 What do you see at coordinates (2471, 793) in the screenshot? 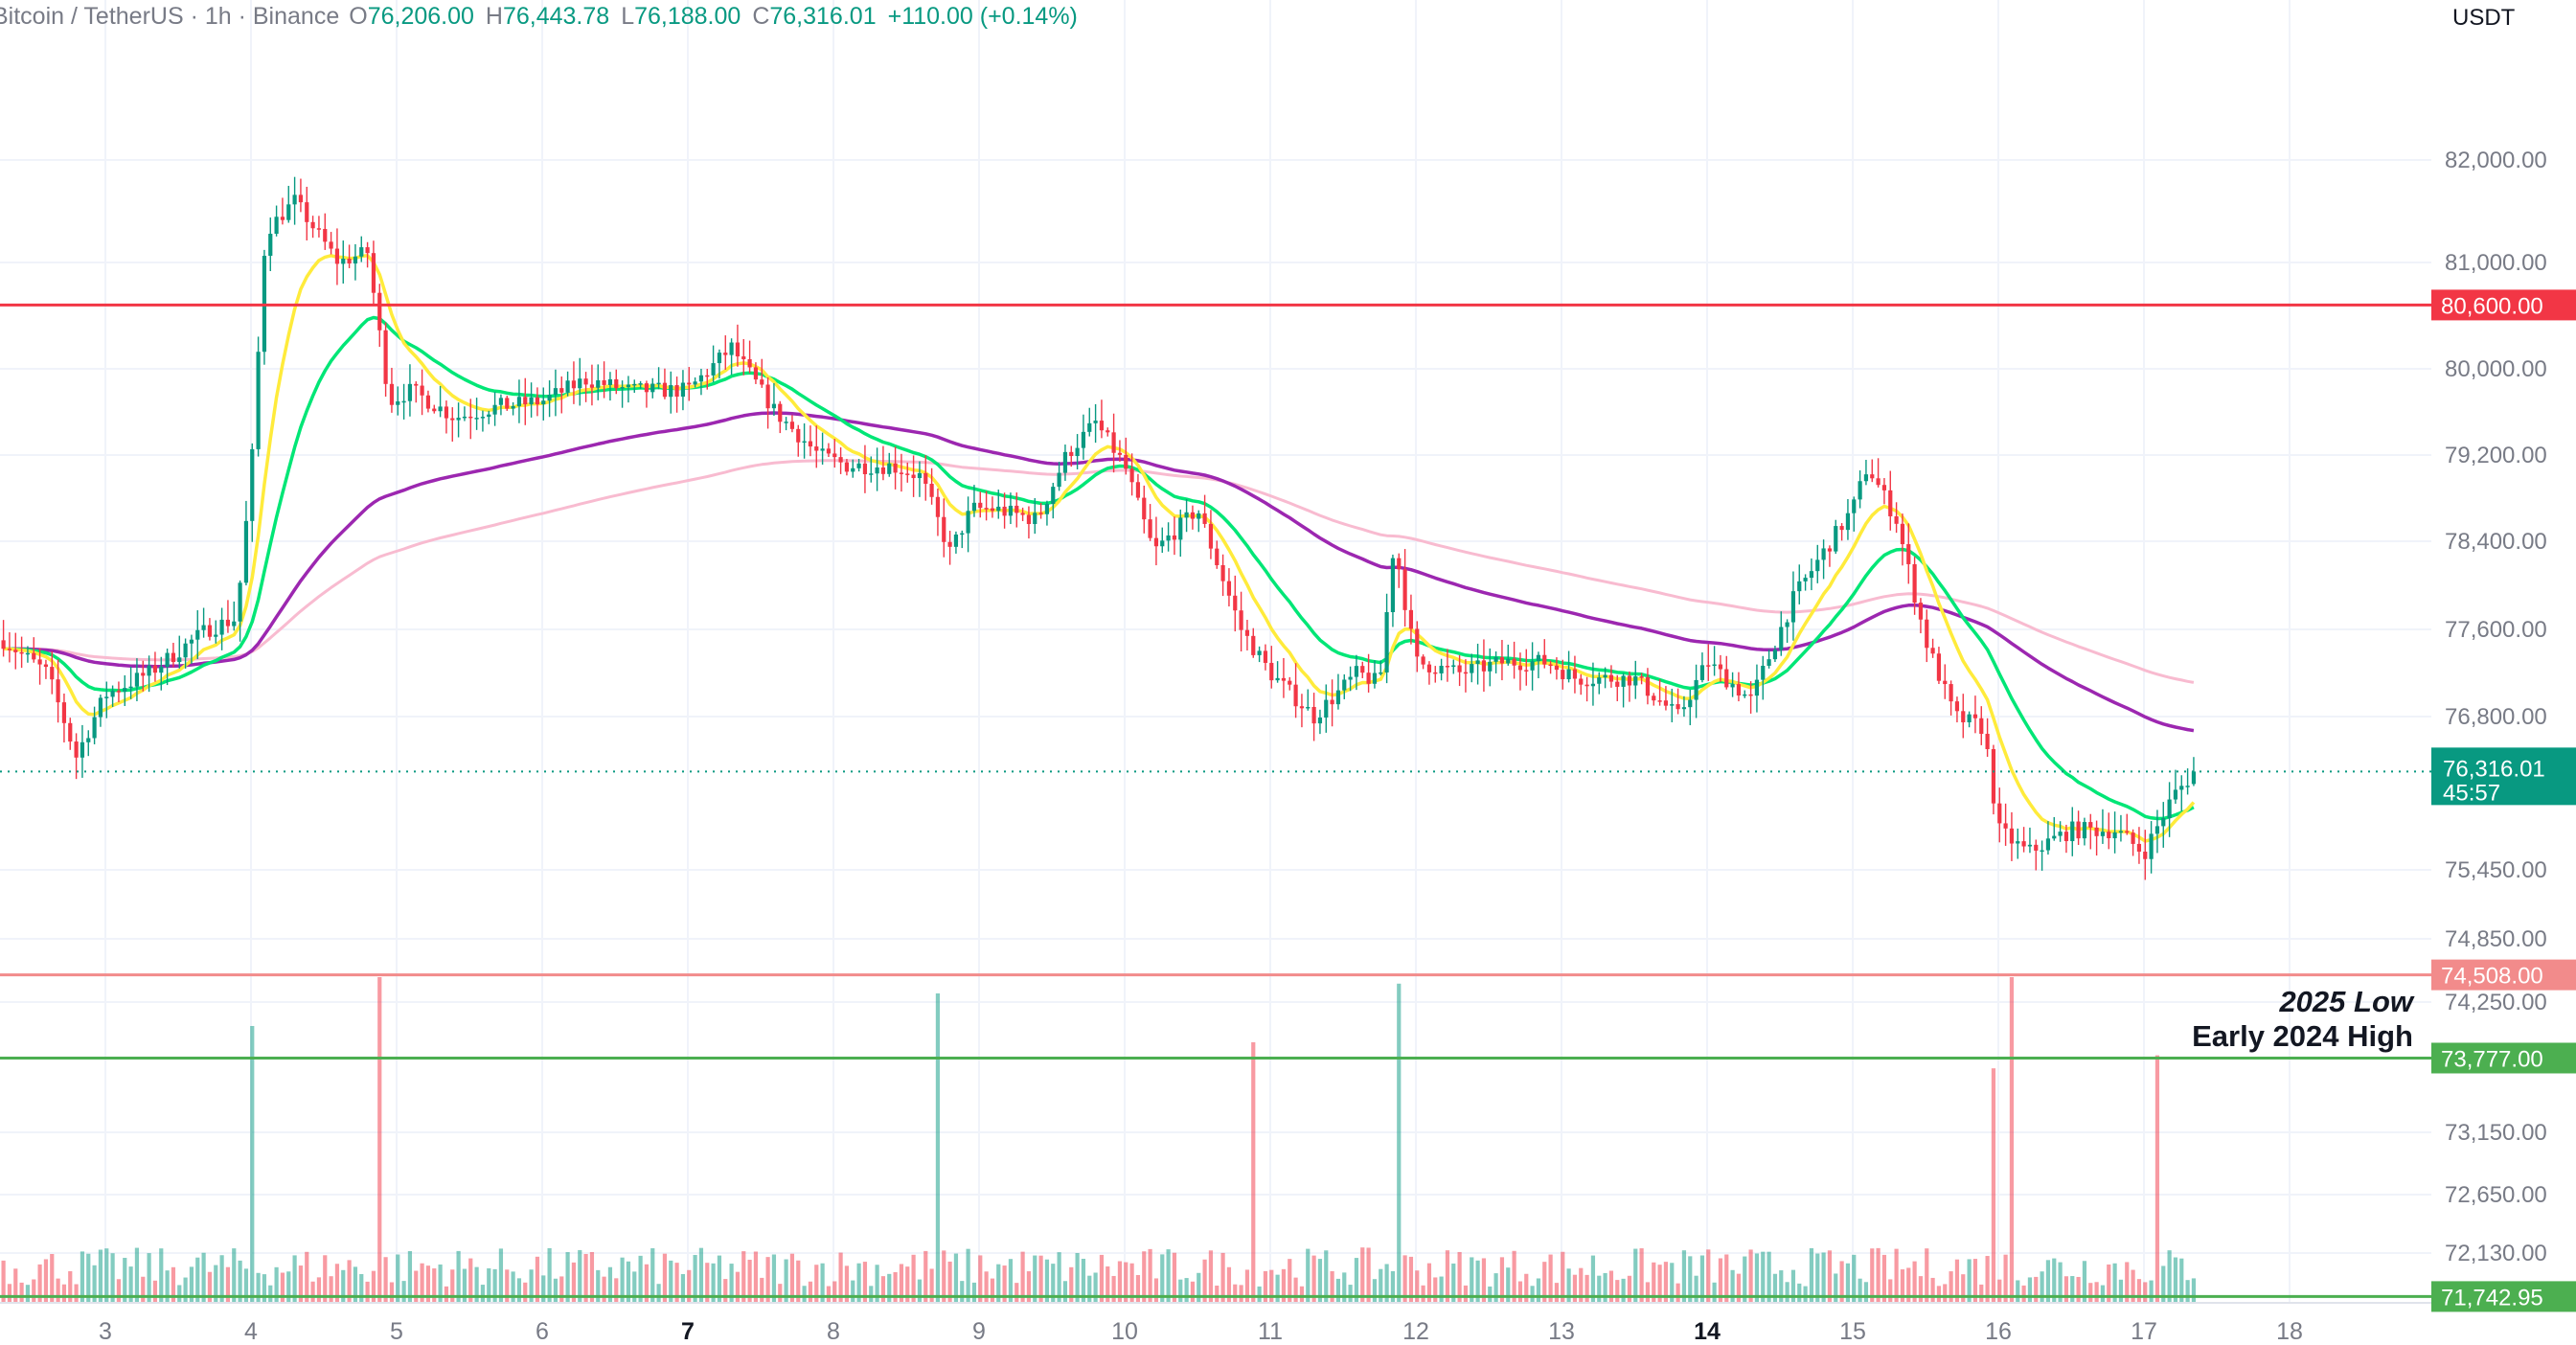
I see `countdown-label: 45:57` at bounding box center [2471, 793].